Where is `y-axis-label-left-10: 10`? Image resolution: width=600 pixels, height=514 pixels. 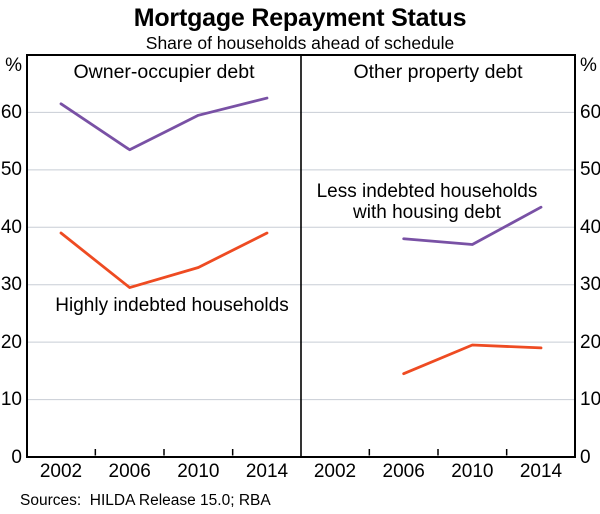
y-axis-label-left-10: 10 is located at coordinates (11, 400).